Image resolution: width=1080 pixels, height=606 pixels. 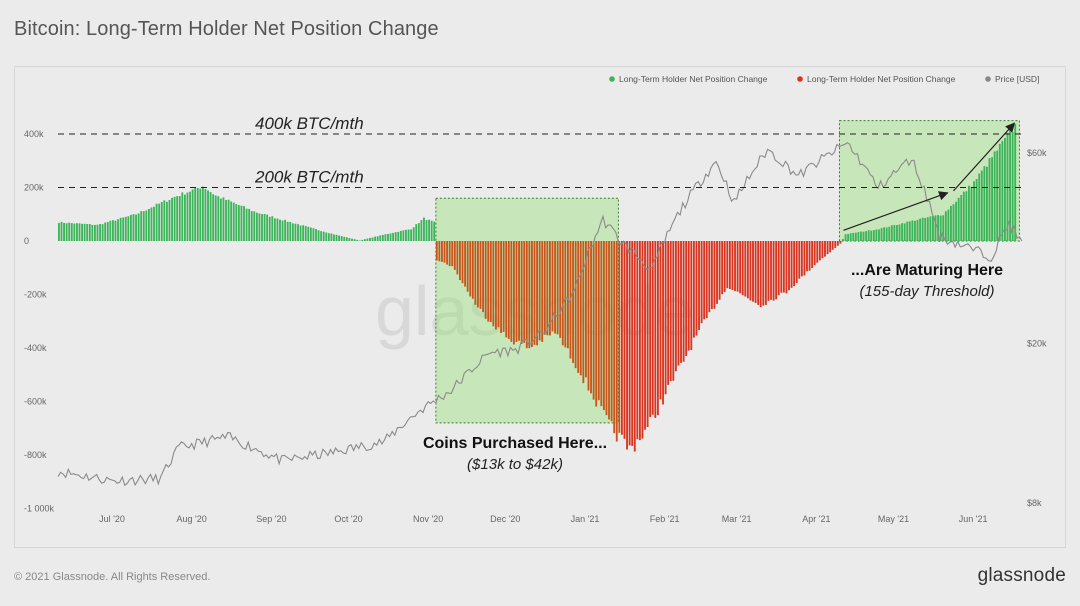 I want to click on y-left-tick-label: -800k, so click(x=35, y=455).